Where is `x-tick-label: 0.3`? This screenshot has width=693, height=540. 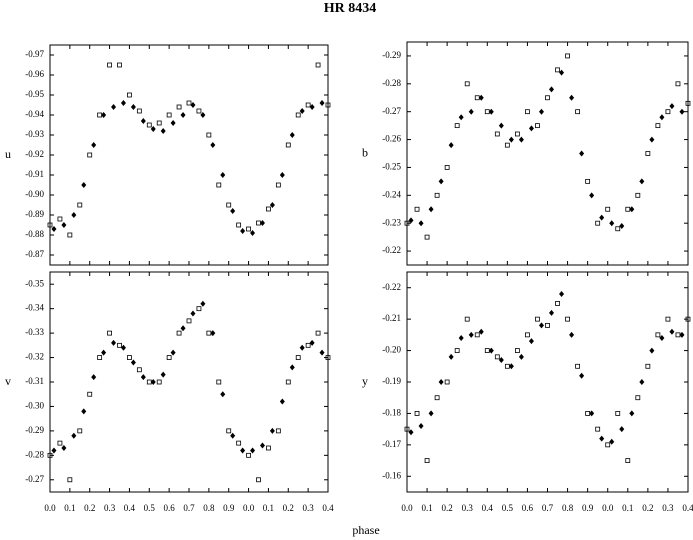 x-tick-label: 0.3 is located at coordinates (668, 508).